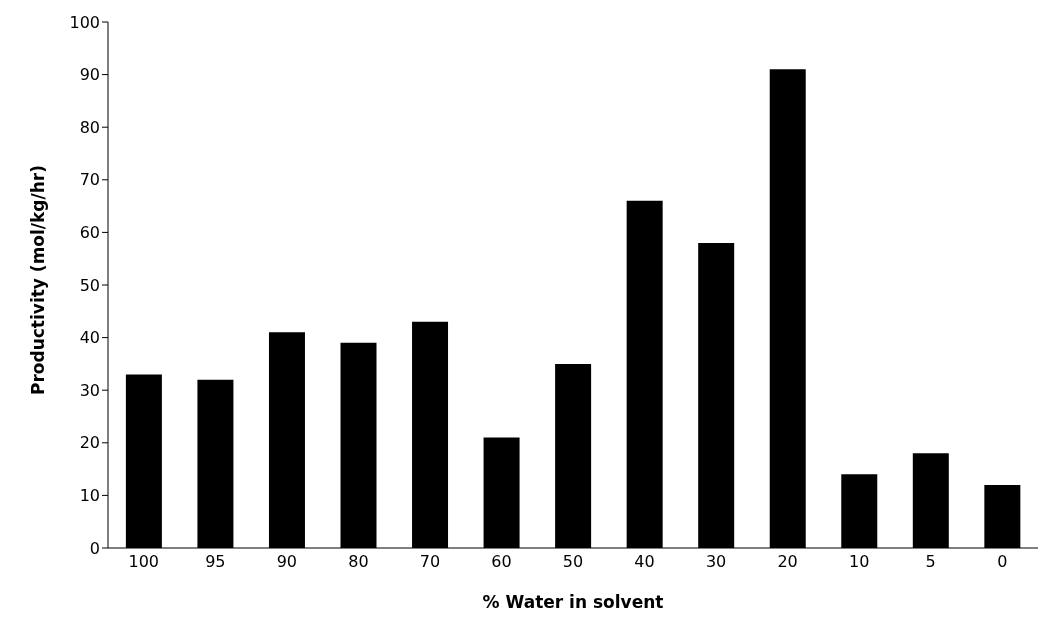  What do you see at coordinates (501, 562) in the screenshot?
I see `x-tick-label: 60` at bounding box center [501, 562].